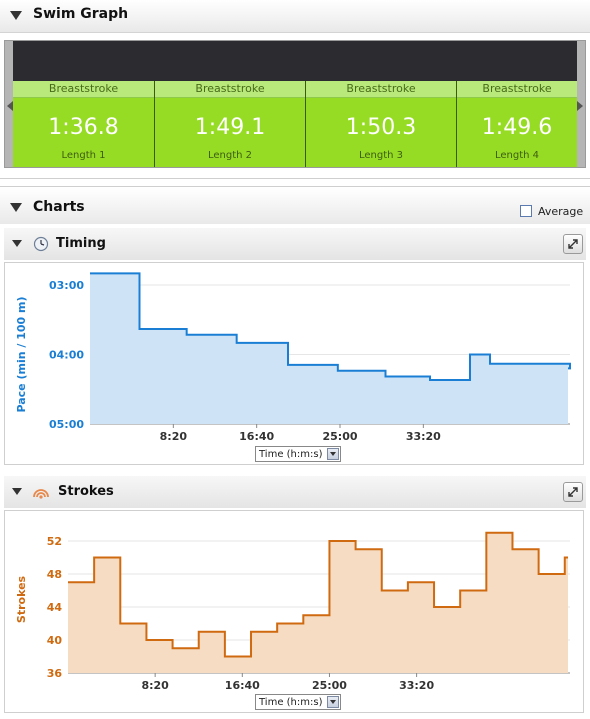 Image resolution: width=590 pixels, height=719 pixels. What do you see at coordinates (54, 541) in the screenshot?
I see `y-tick-label: 52` at bounding box center [54, 541].